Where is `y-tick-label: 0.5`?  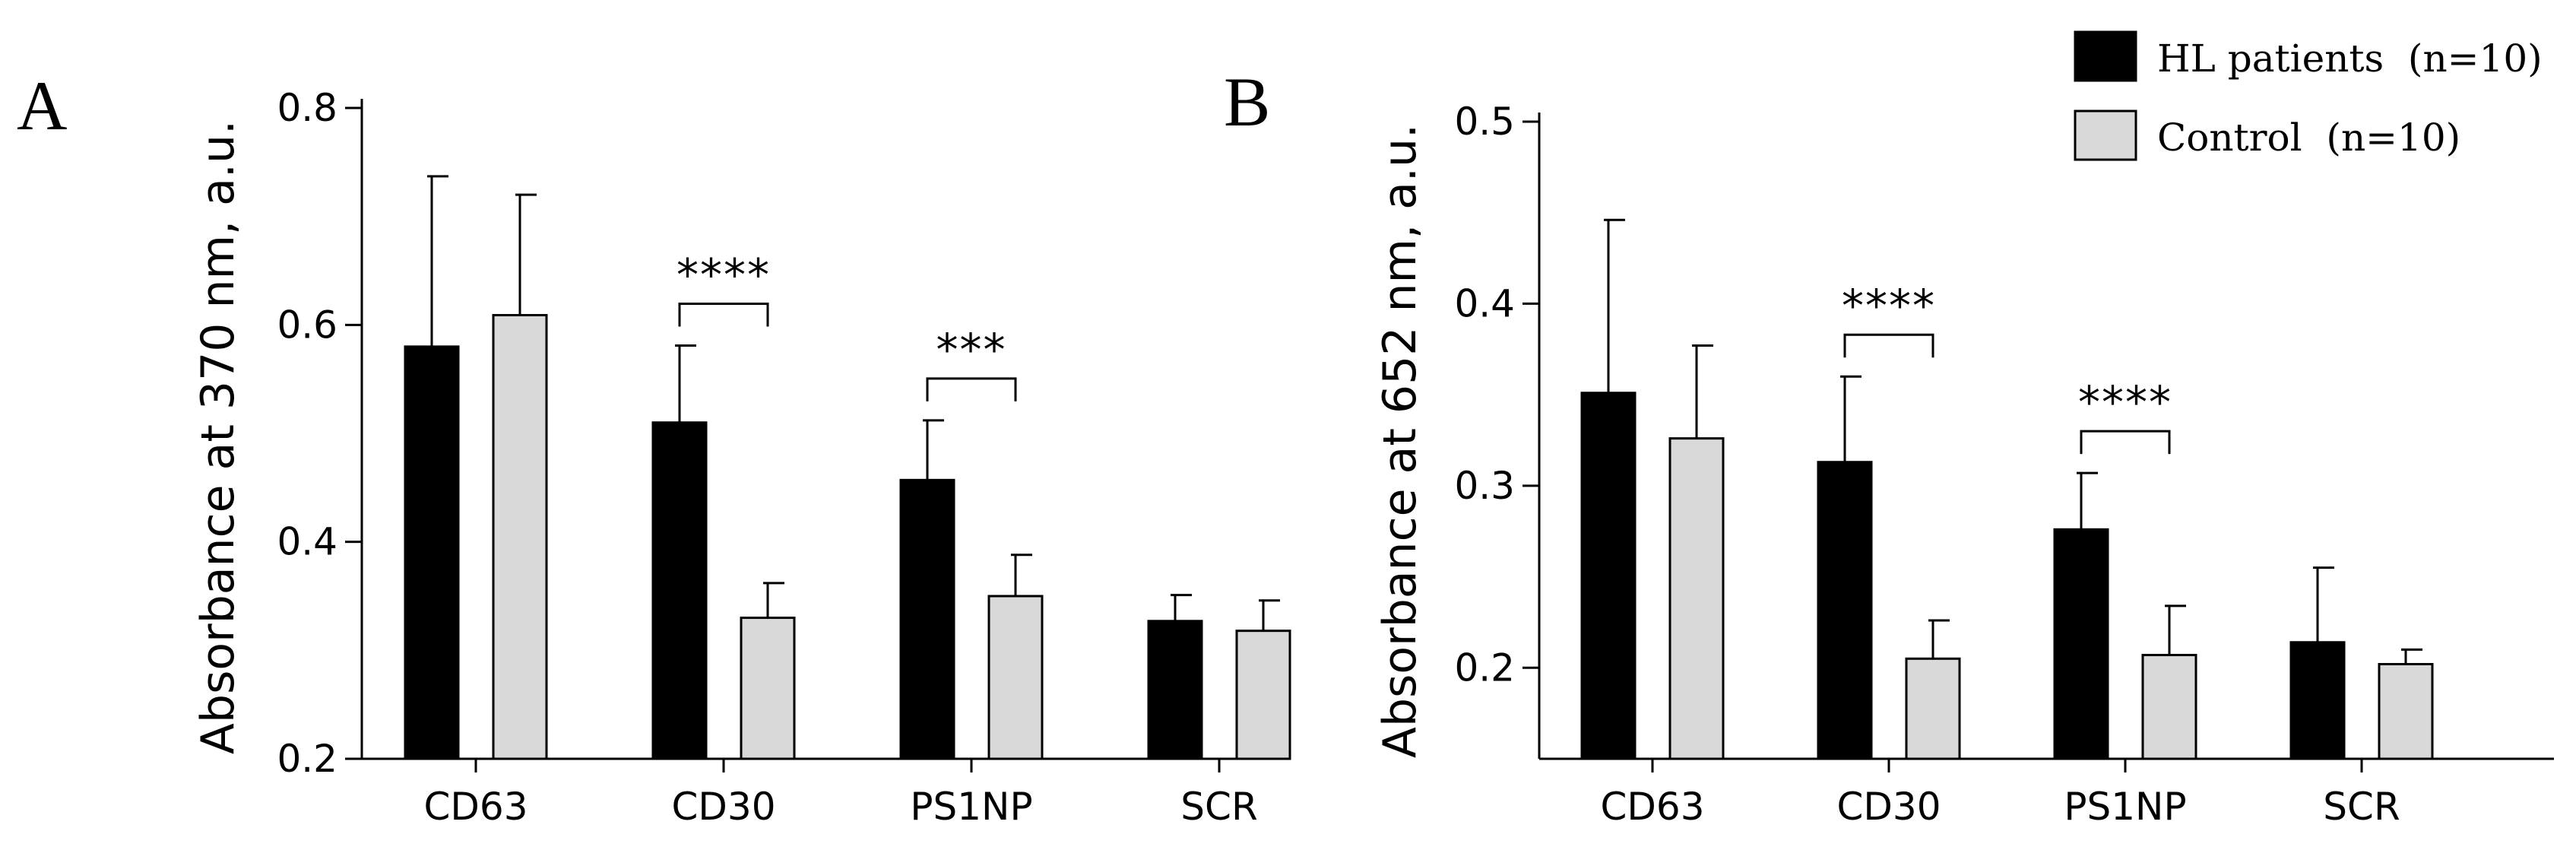 y-tick-label: 0.5 is located at coordinates (1484, 122).